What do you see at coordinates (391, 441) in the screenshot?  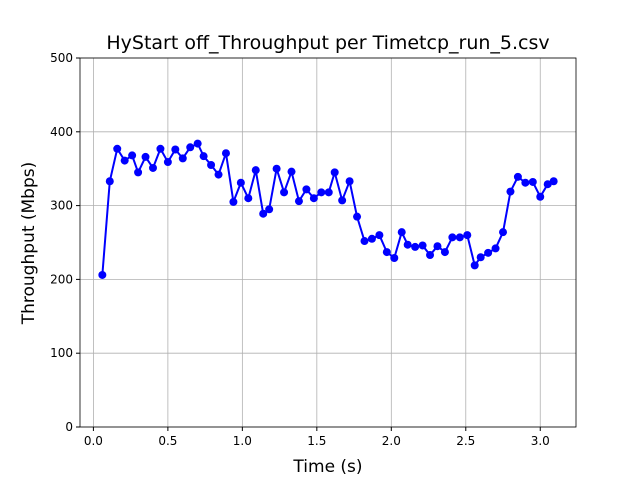 I see `x-tick-label: 2.0` at bounding box center [391, 441].